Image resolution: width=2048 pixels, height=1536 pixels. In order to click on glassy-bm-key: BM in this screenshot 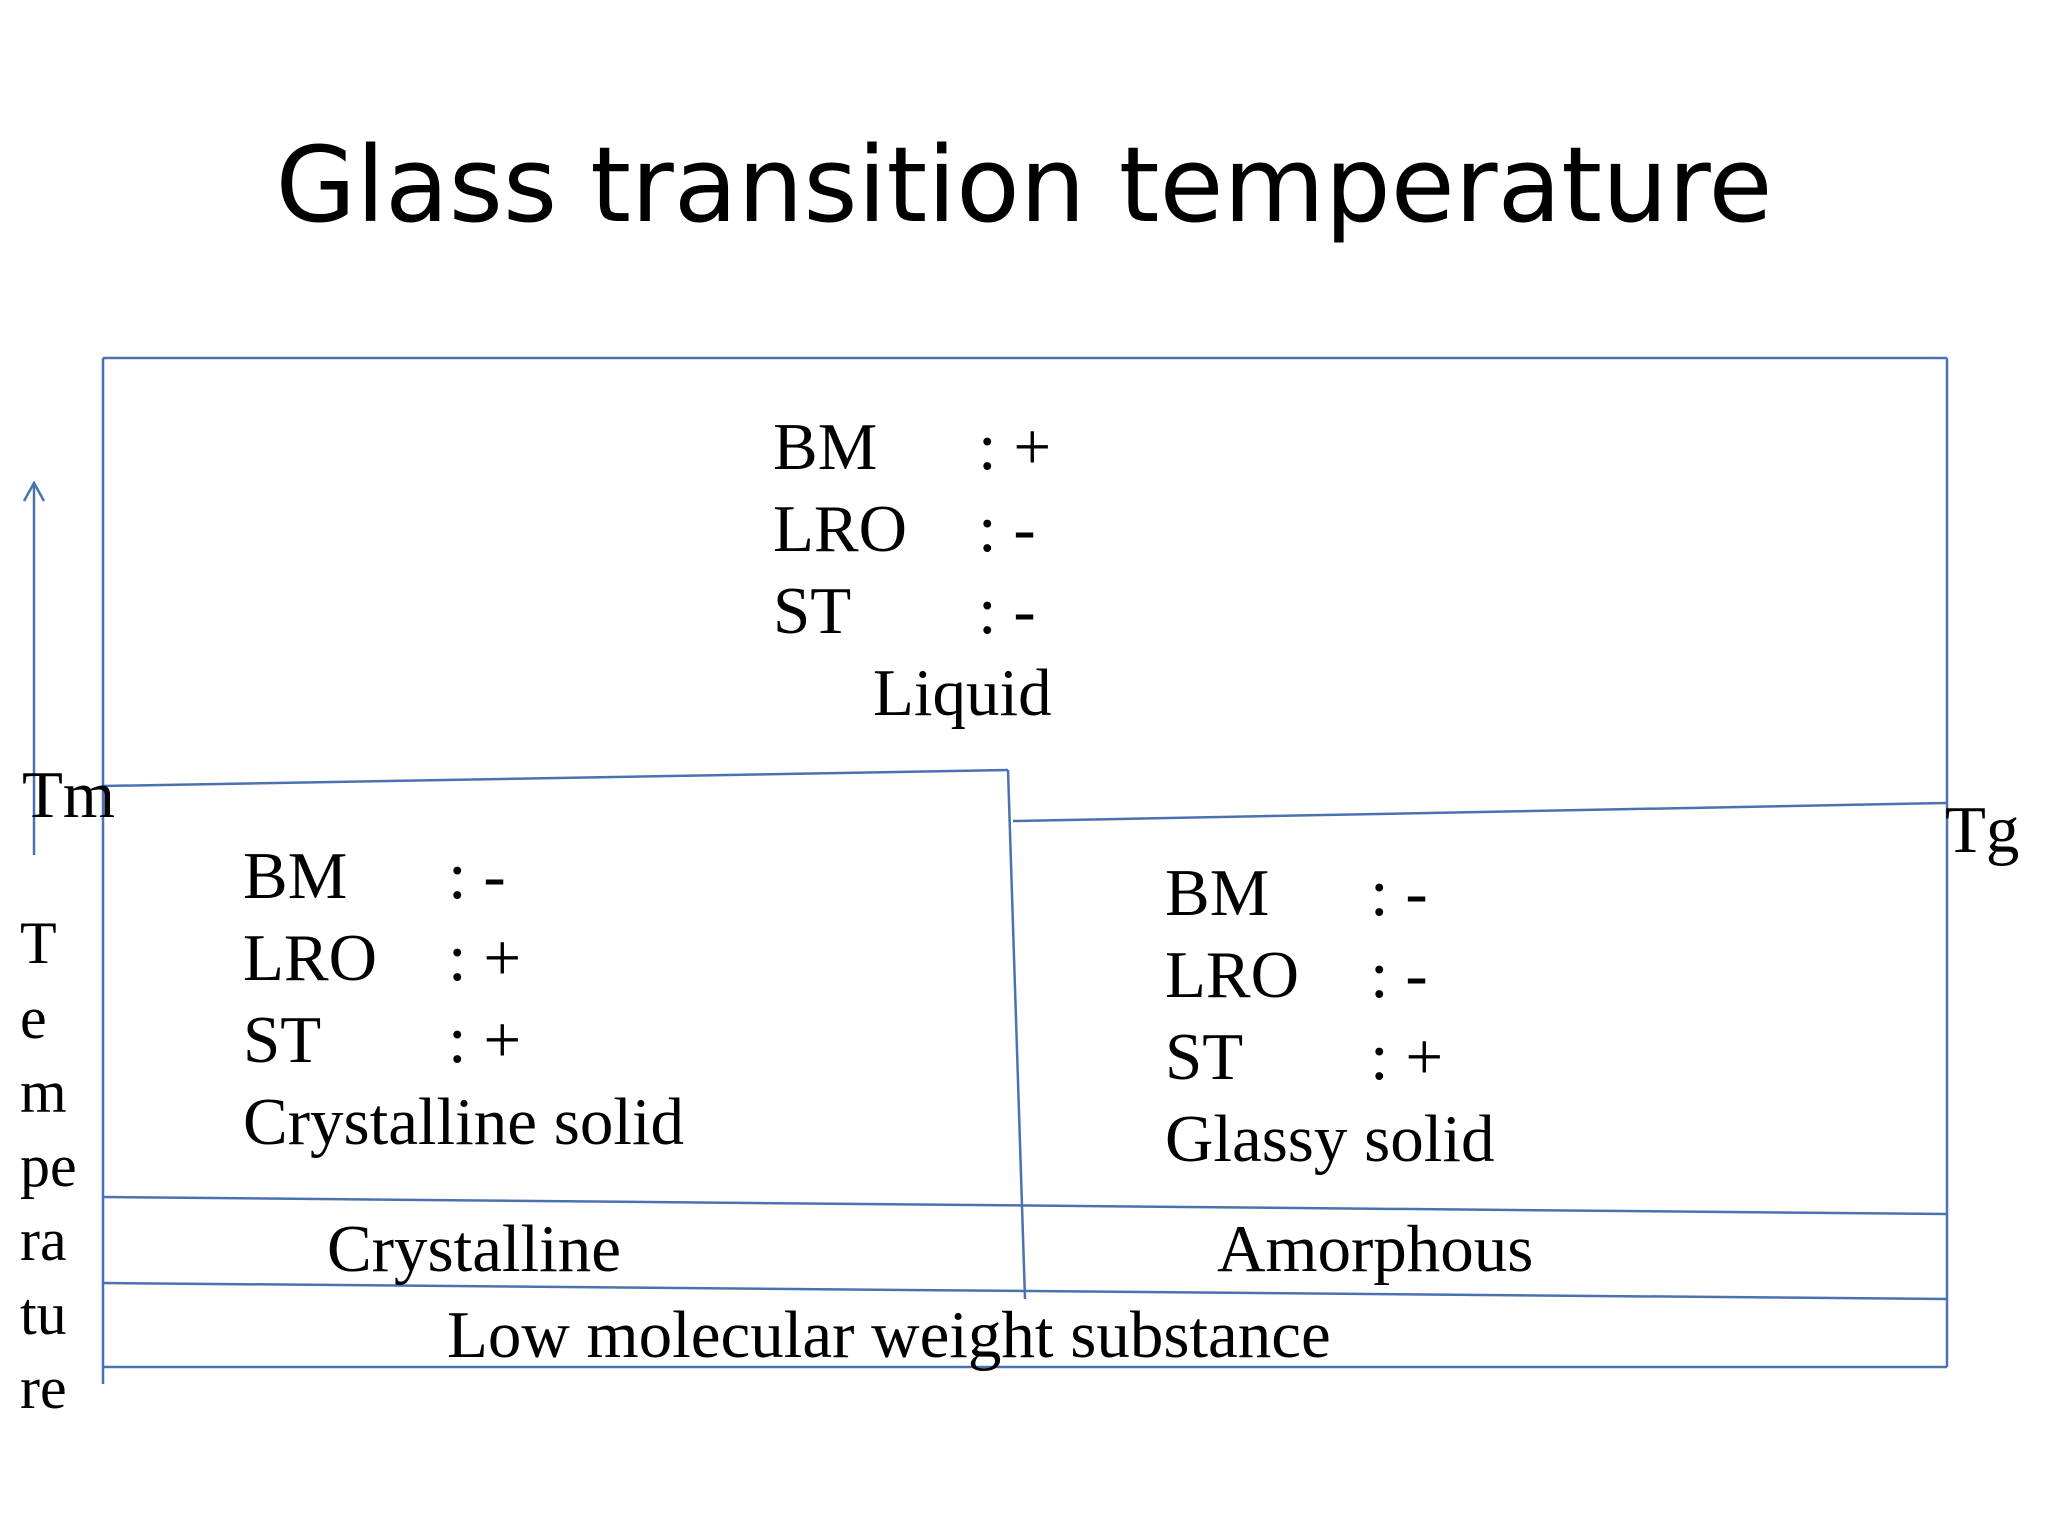, I will do `click(1217, 893)`.